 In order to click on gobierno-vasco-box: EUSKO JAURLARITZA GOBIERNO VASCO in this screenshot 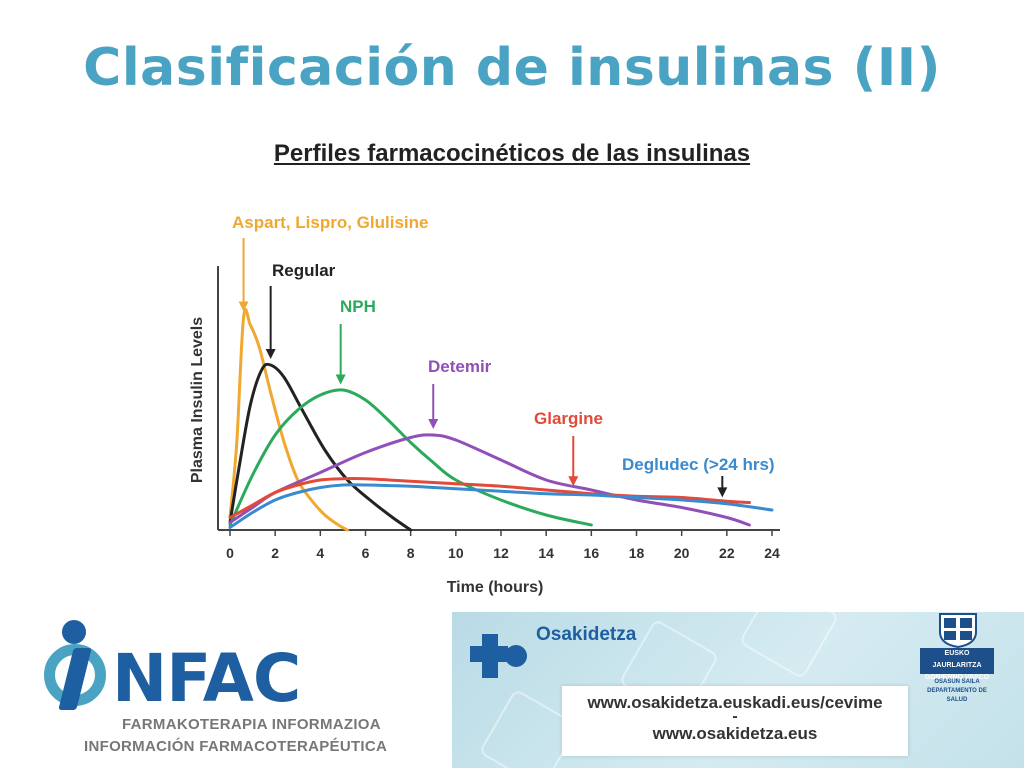, I will do `click(957, 664)`.